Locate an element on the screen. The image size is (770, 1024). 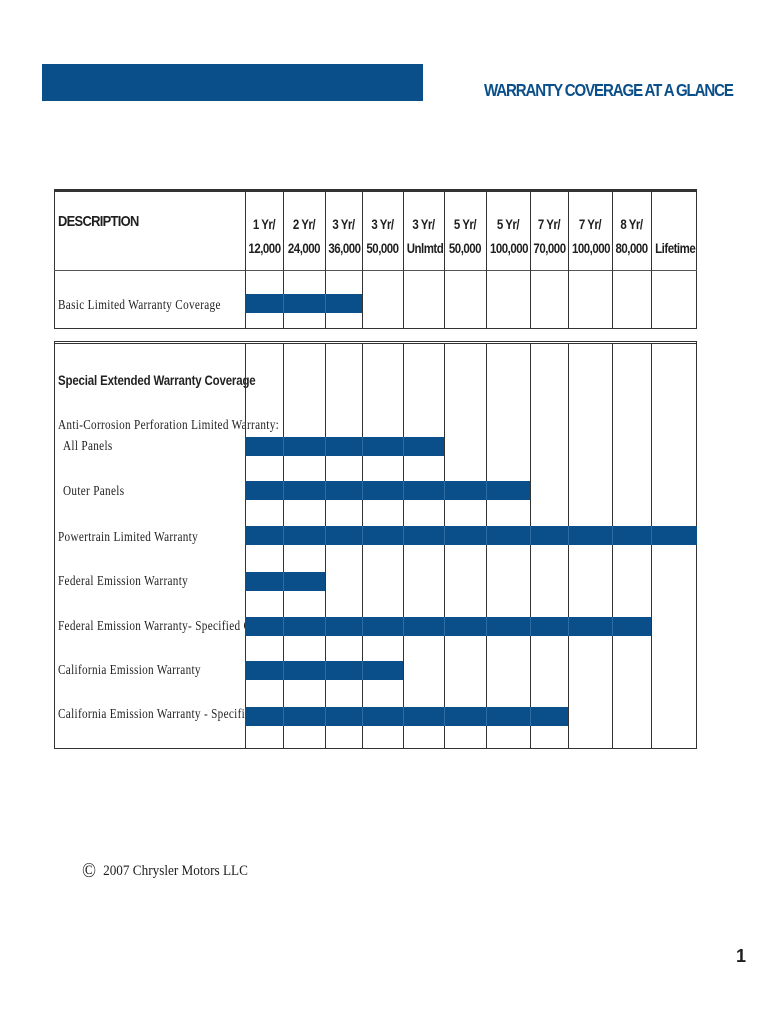
column-header: 8 Yr/80,000 is located at coordinates (631, 236).